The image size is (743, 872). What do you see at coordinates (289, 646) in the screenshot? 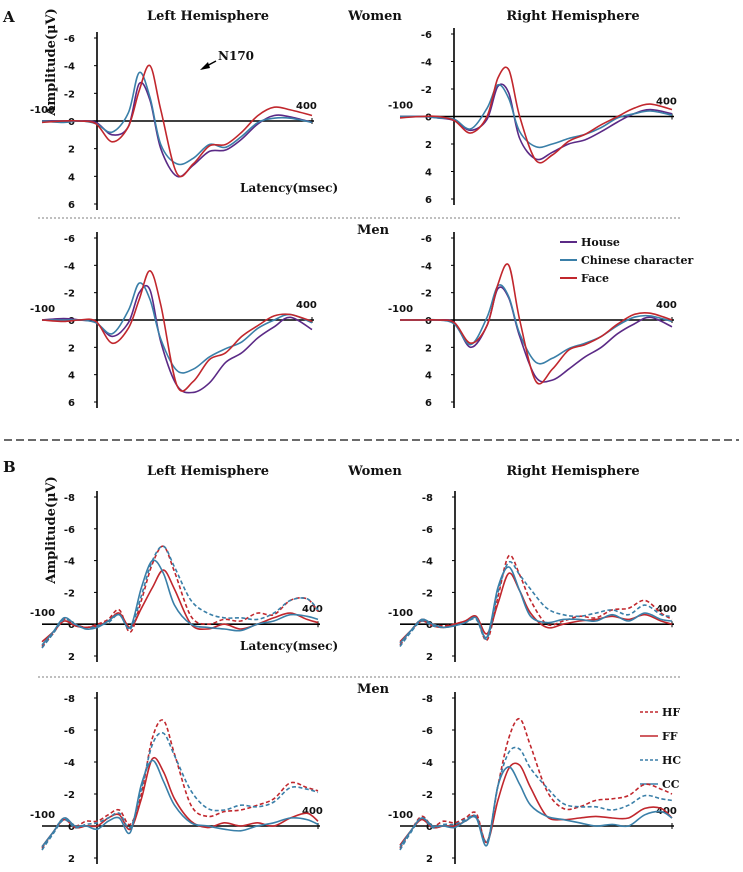
I see `panel-b-xlabel: Latency(msec)` at bounding box center [289, 646].